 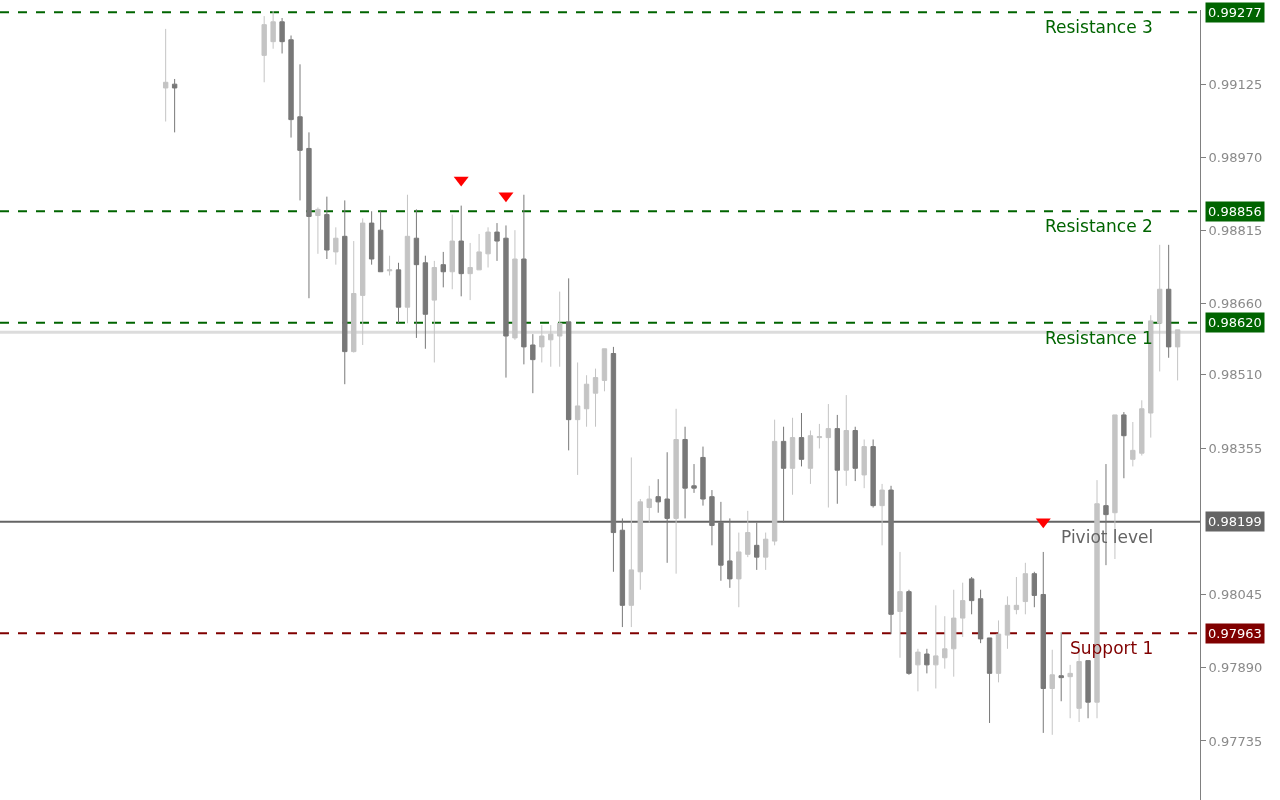 I want to click on text: 0.99277, so click(x=1235, y=12).